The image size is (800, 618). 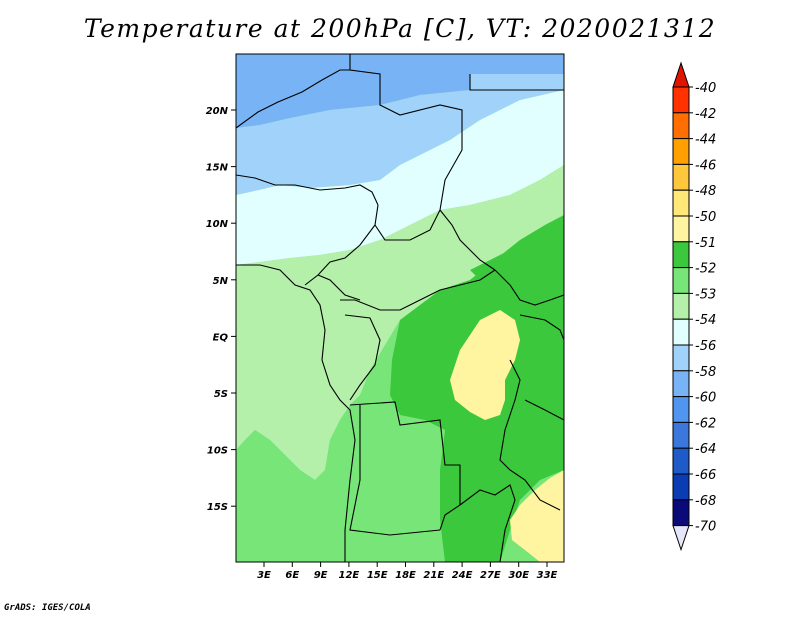 What do you see at coordinates (377, 575) in the screenshot?
I see `lon-tick-label: 15E` at bounding box center [377, 575].